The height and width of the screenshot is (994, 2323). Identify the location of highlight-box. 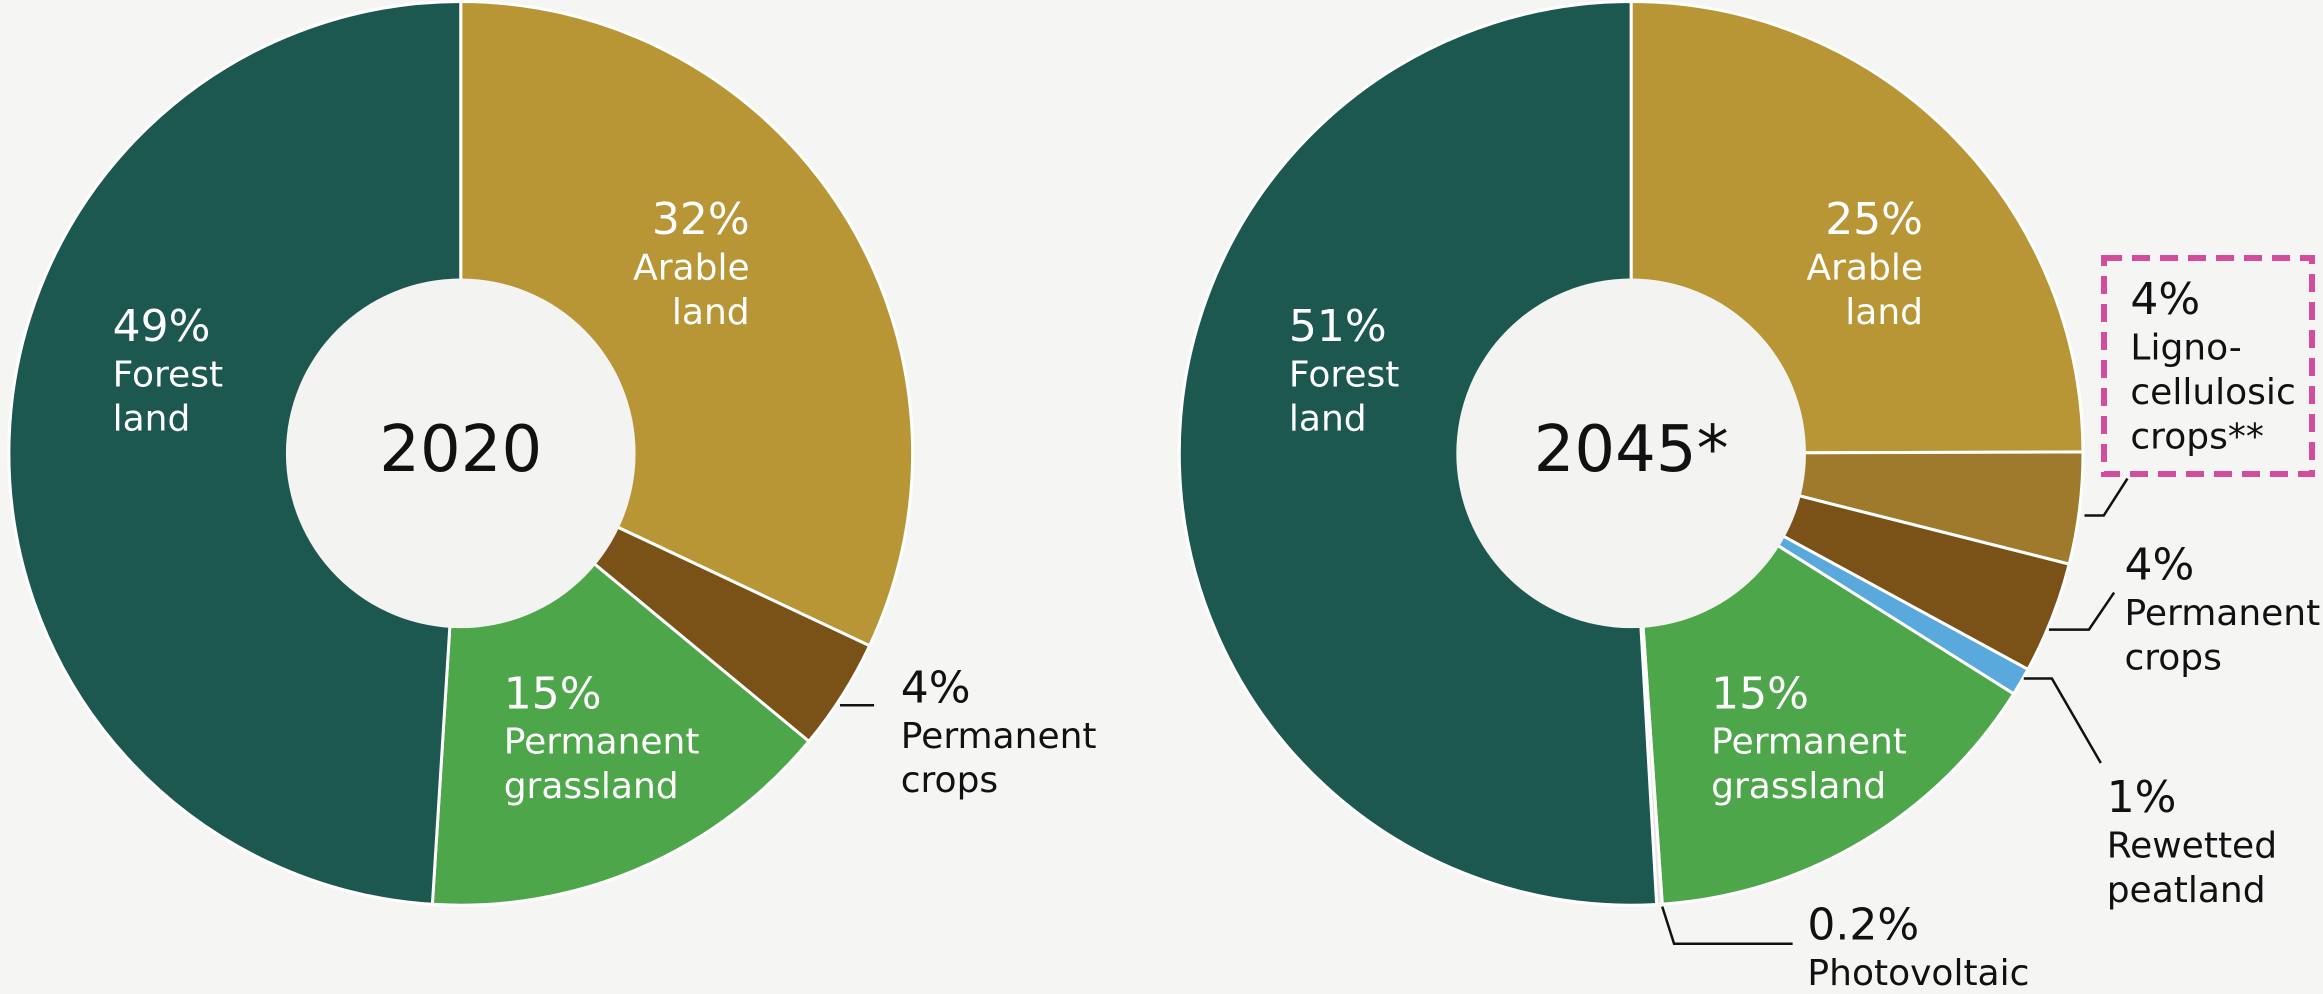
(2208, 366).